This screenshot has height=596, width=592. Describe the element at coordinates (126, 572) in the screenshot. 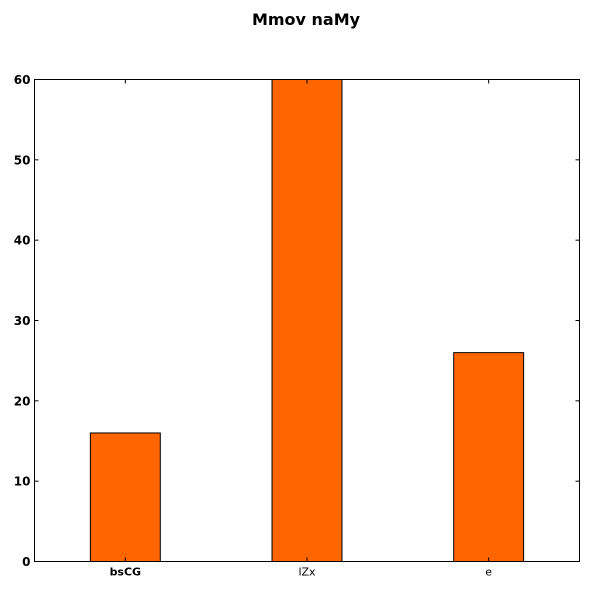

I see `x-tick-label: bsCG` at that location.